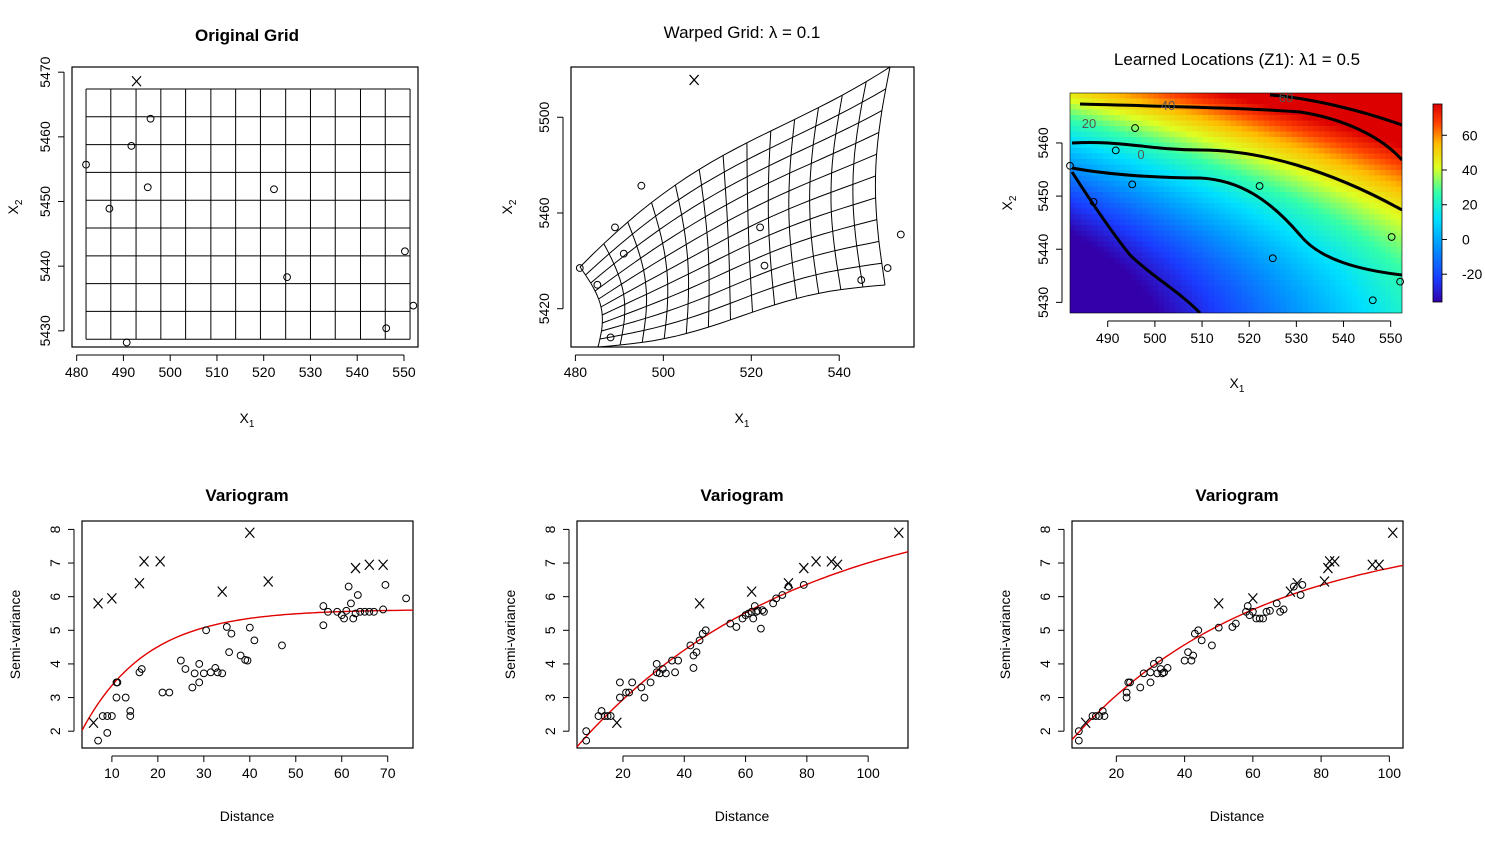 The image size is (1485, 868). What do you see at coordinates (742, 32) in the screenshot?
I see `chart-title: Warped Grid: λ = 0.1` at bounding box center [742, 32].